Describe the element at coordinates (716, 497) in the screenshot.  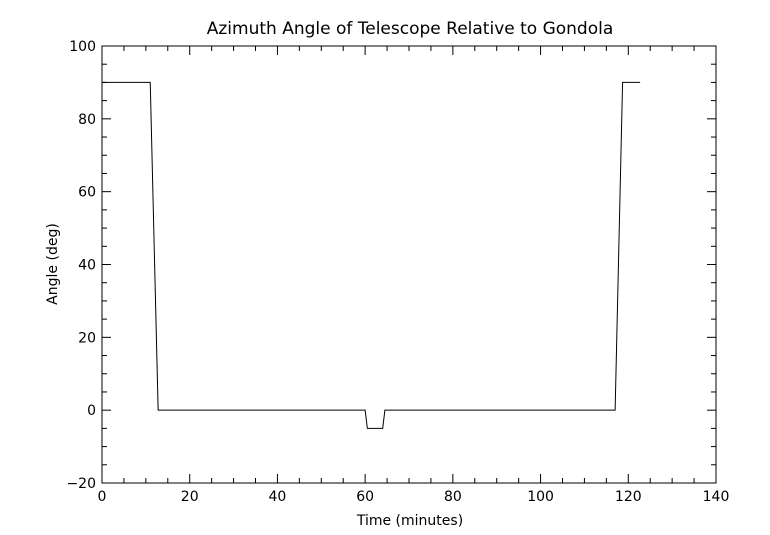
I see `x-tick-label: 140` at that location.